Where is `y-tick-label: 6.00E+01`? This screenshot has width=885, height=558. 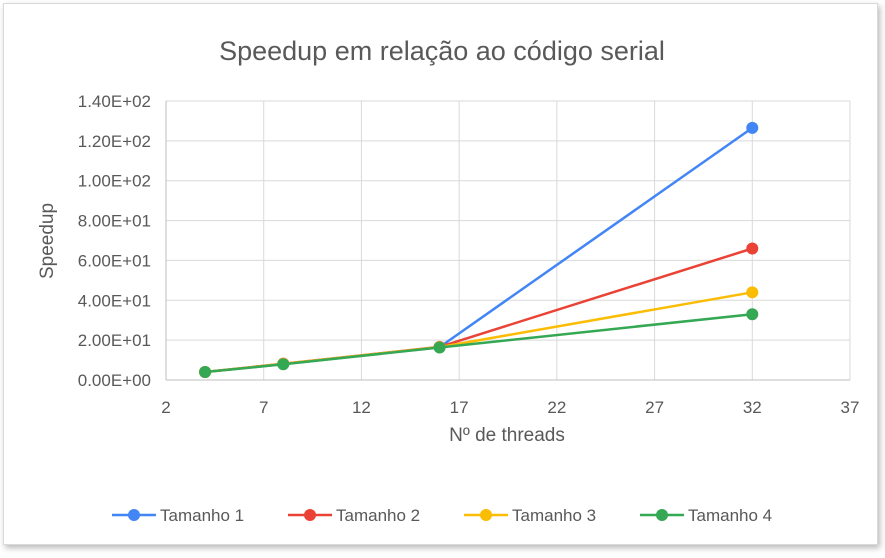
y-tick-label: 6.00E+01 is located at coordinates (114, 260).